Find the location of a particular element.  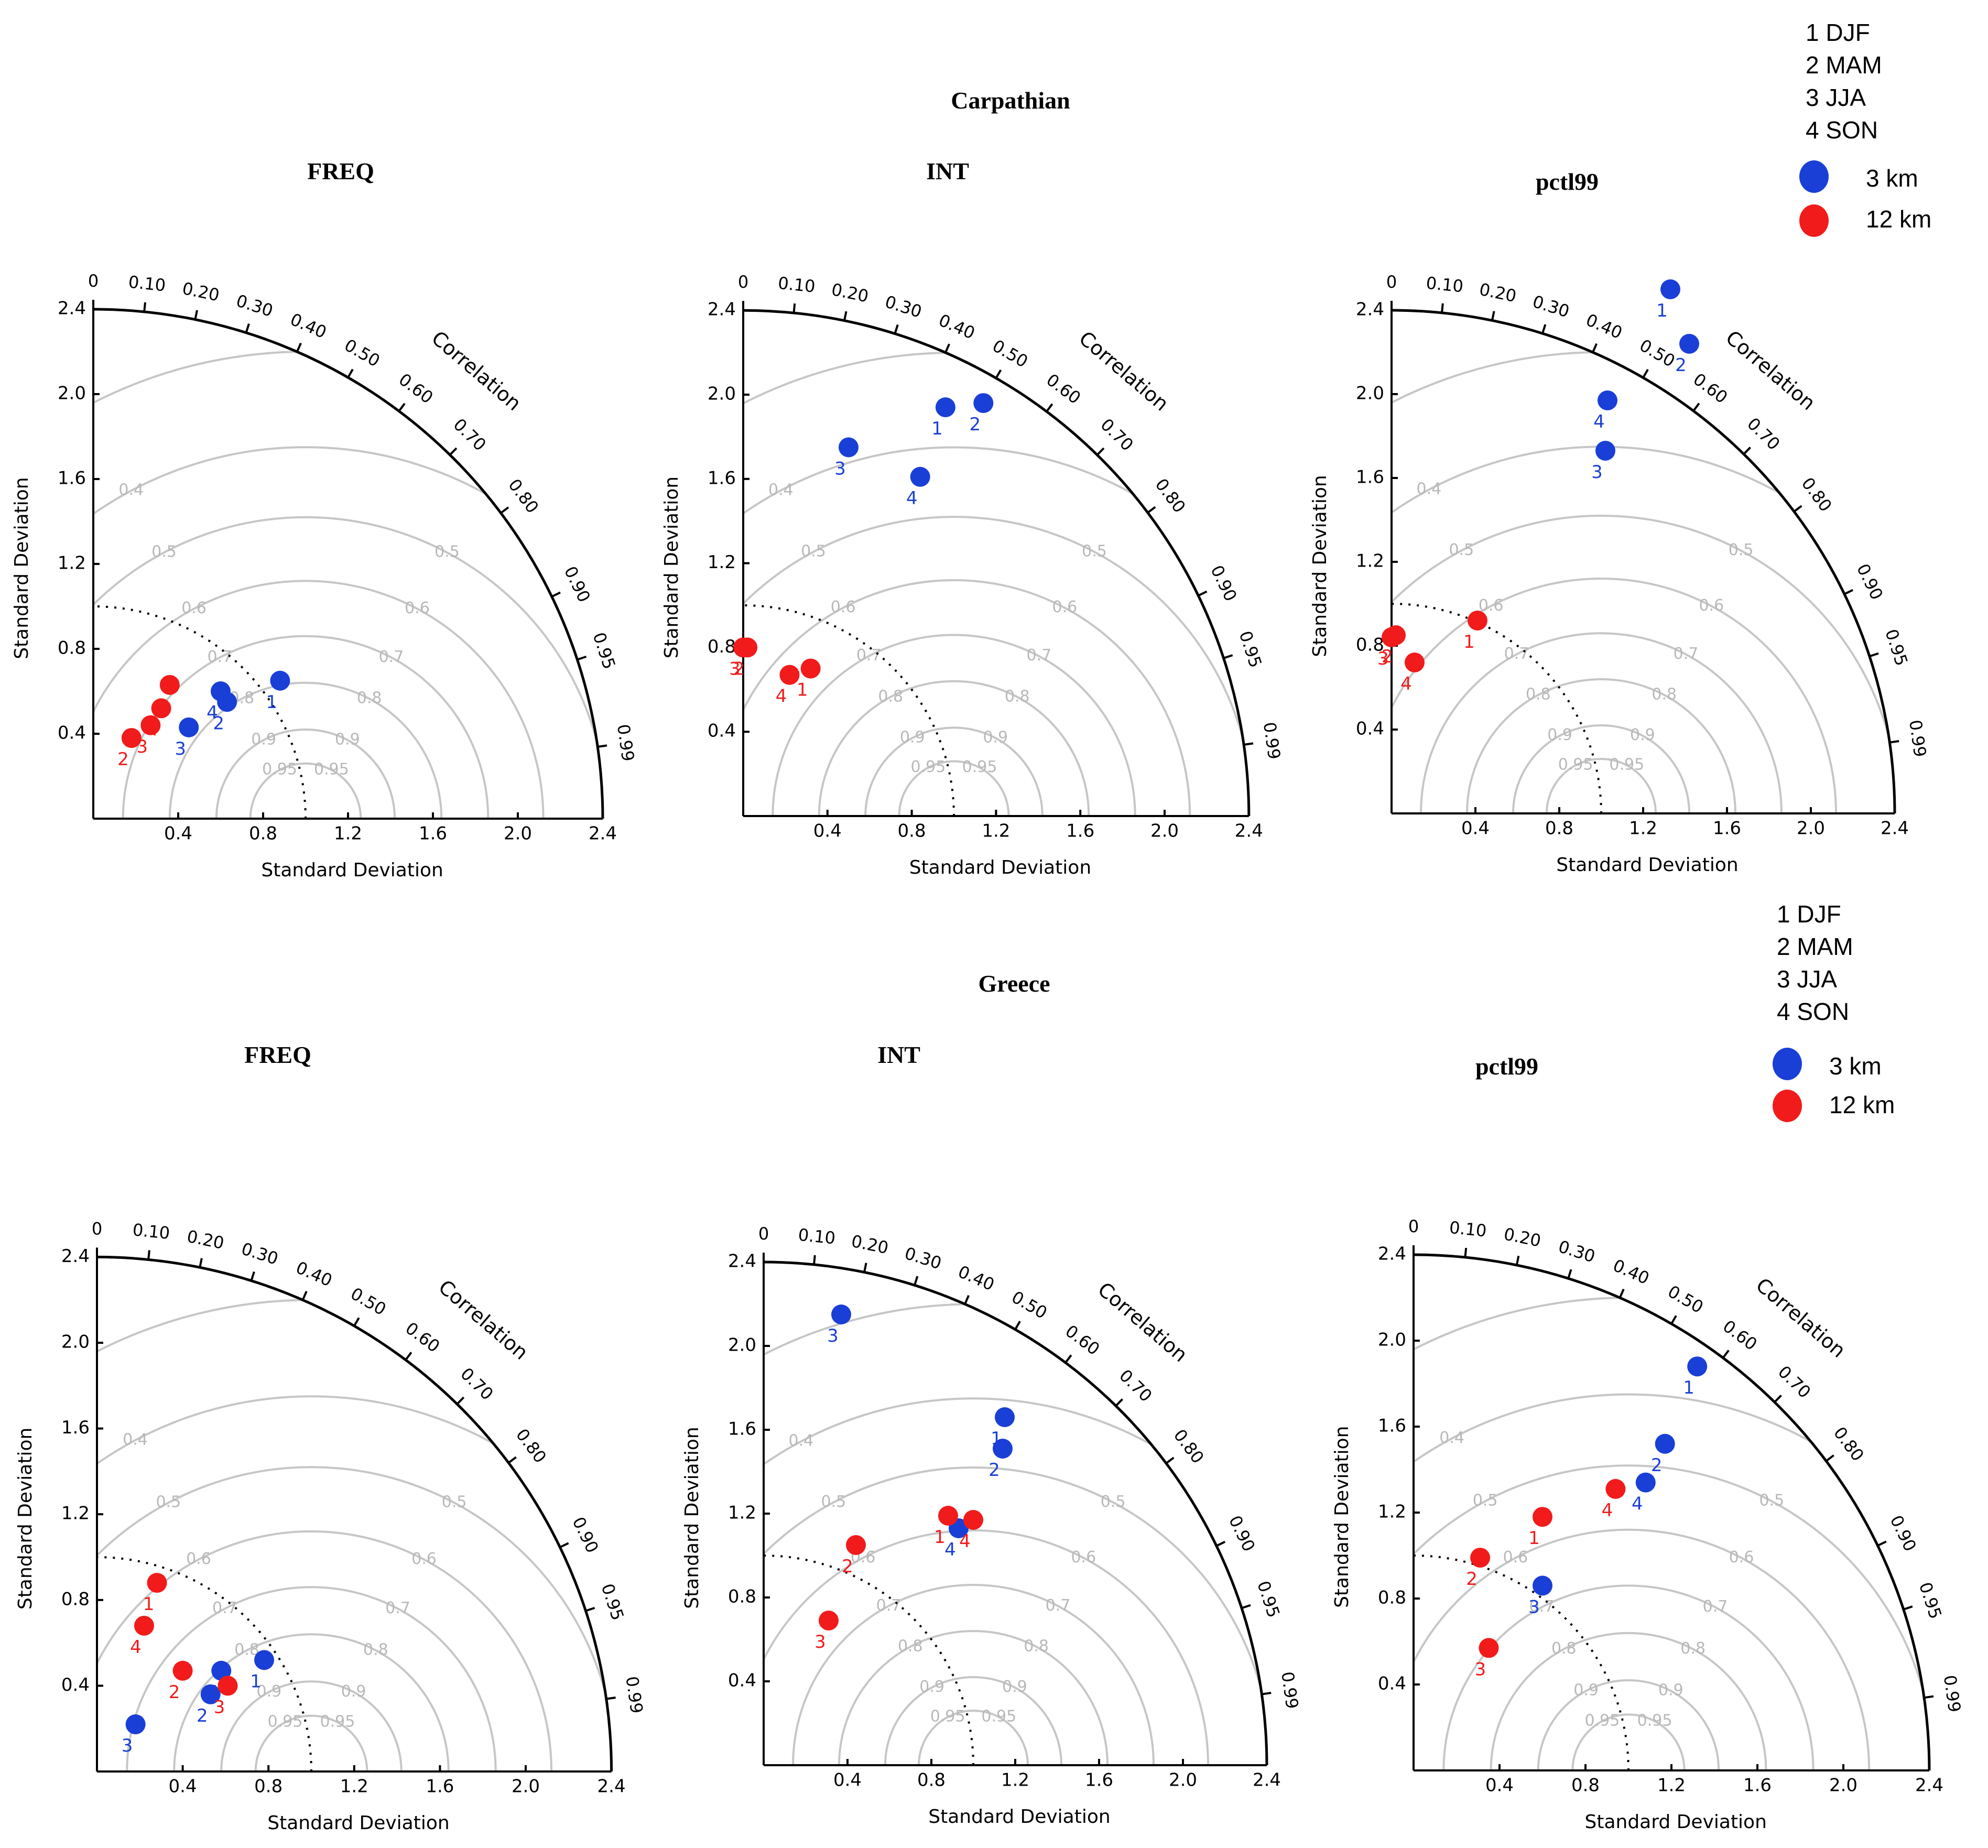

legend-marker-12km is located at coordinates (1788, 1106).